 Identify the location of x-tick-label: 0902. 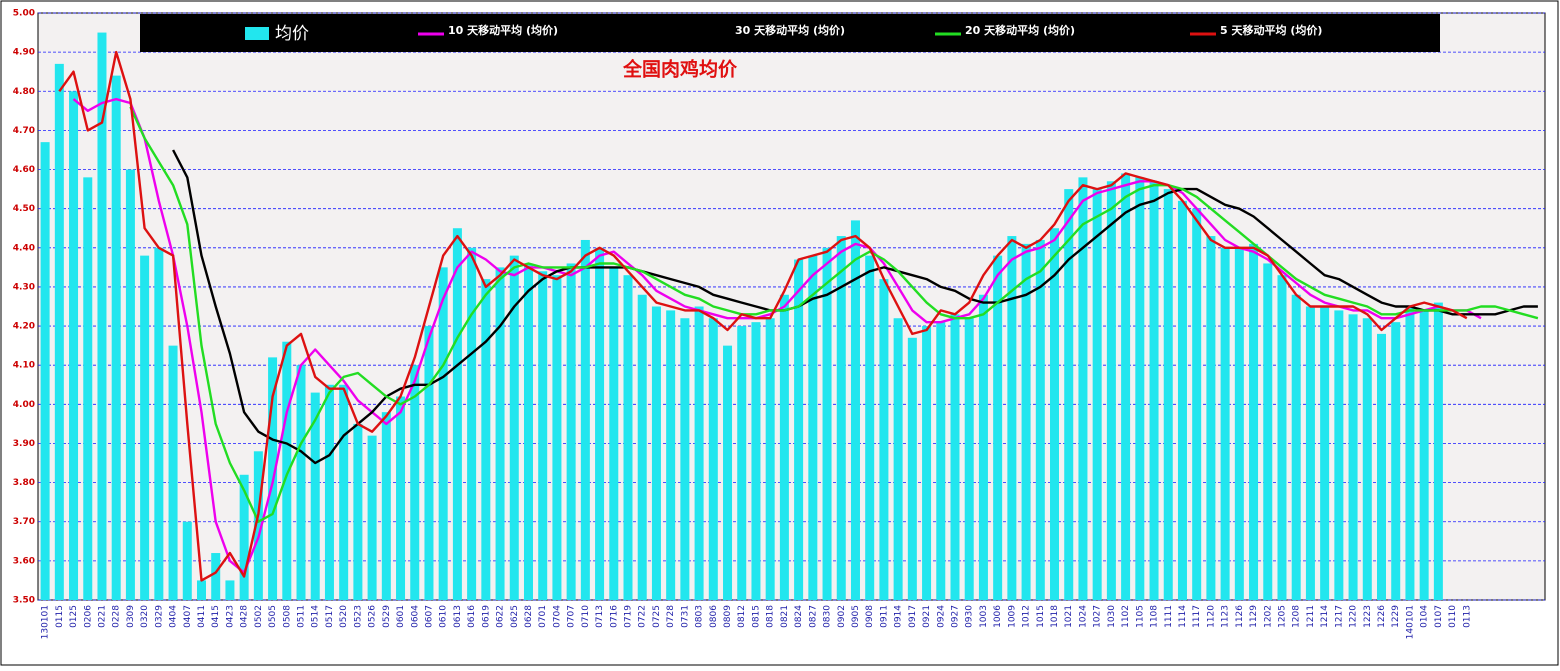
(842, 616).